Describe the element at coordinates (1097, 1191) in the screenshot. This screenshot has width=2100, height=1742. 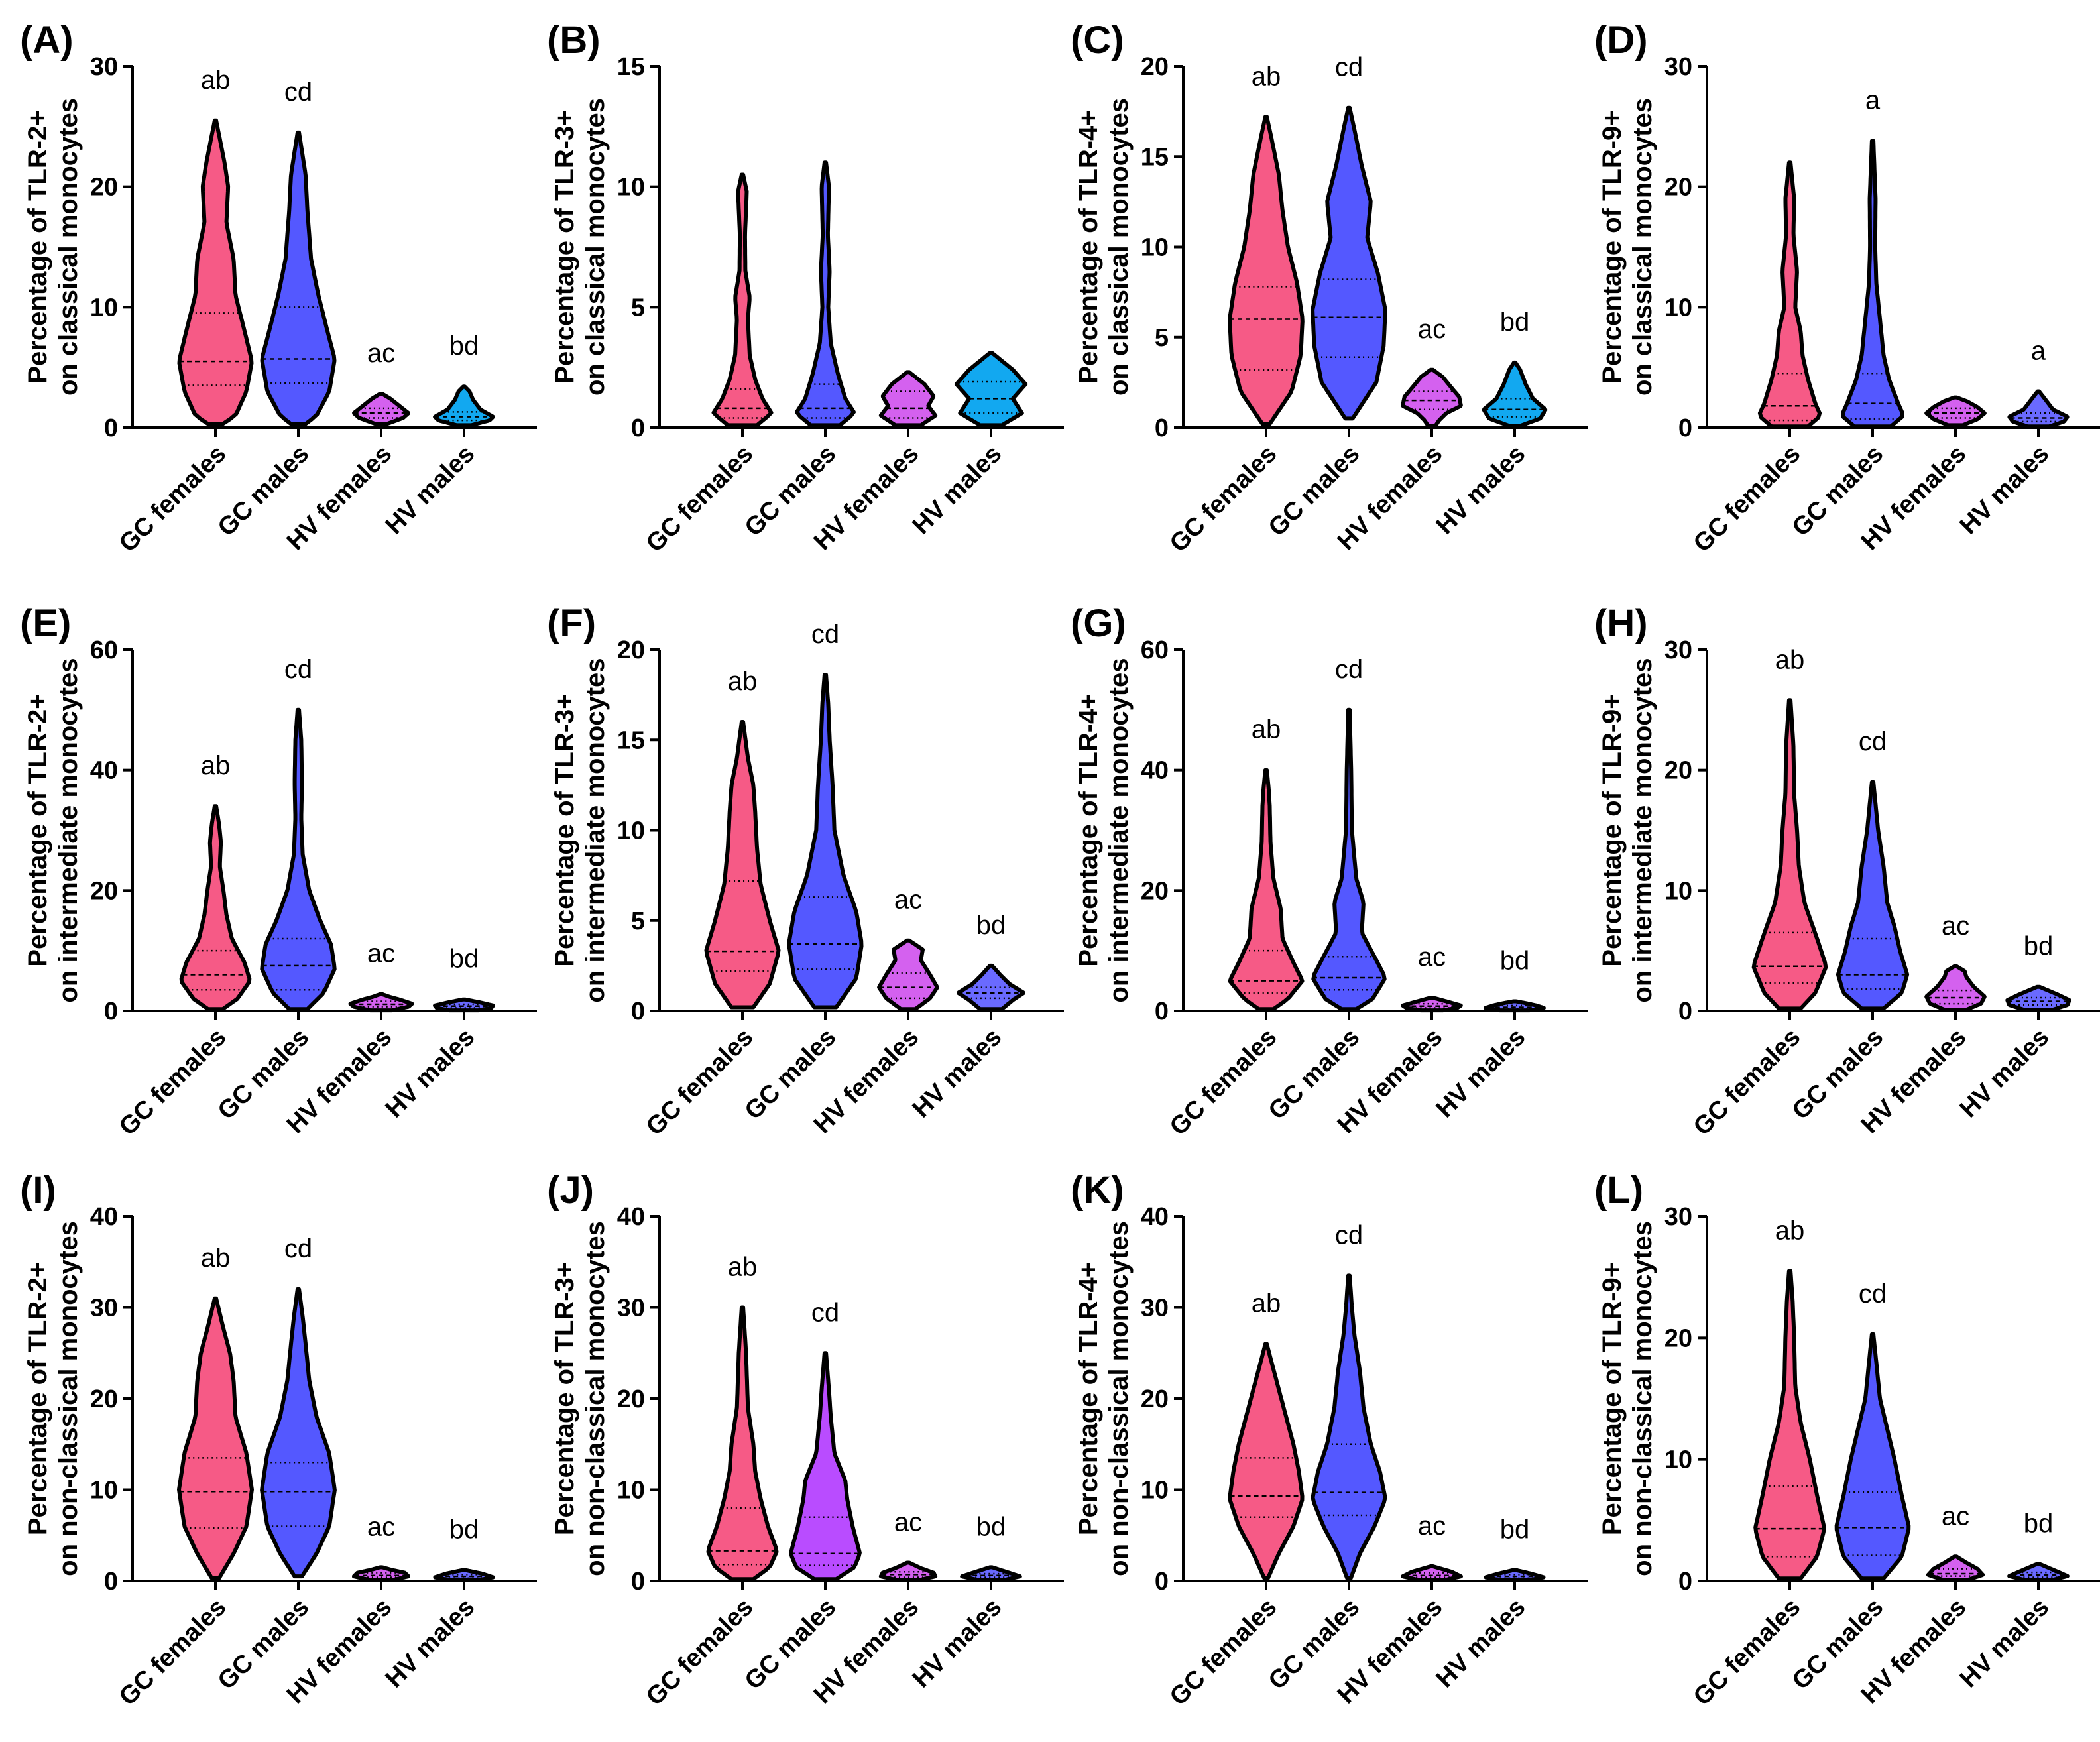
I see `panel-label-k: (K)` at that location.